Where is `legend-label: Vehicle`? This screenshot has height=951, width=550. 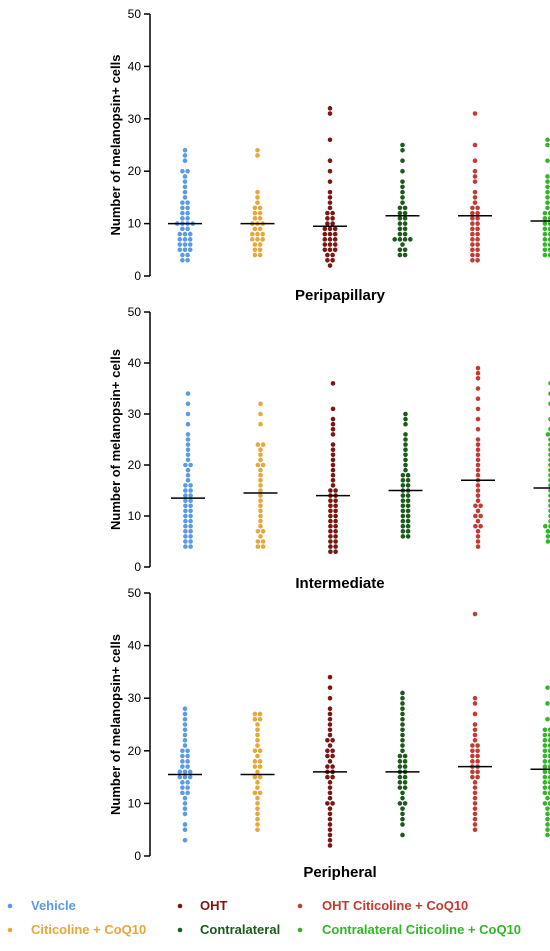
legend-label: Vehicle is located at coordinates (53, 905).